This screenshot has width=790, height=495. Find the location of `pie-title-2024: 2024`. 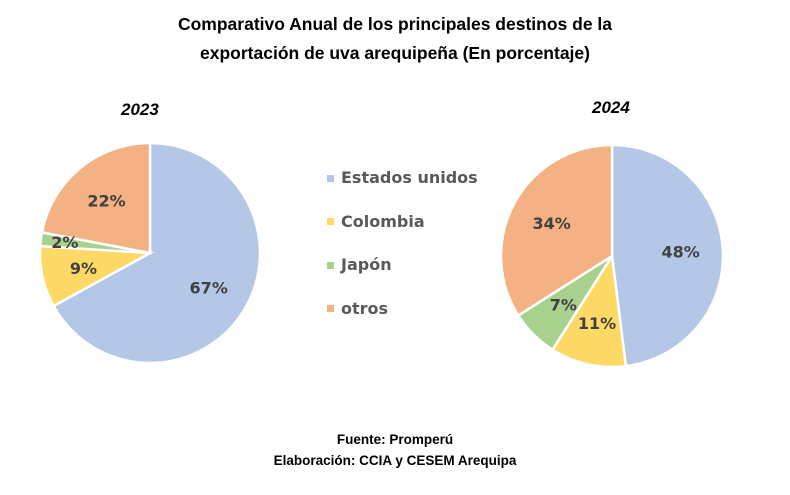

pie-title-2024: 2024 is located at coordinates (611, 107).